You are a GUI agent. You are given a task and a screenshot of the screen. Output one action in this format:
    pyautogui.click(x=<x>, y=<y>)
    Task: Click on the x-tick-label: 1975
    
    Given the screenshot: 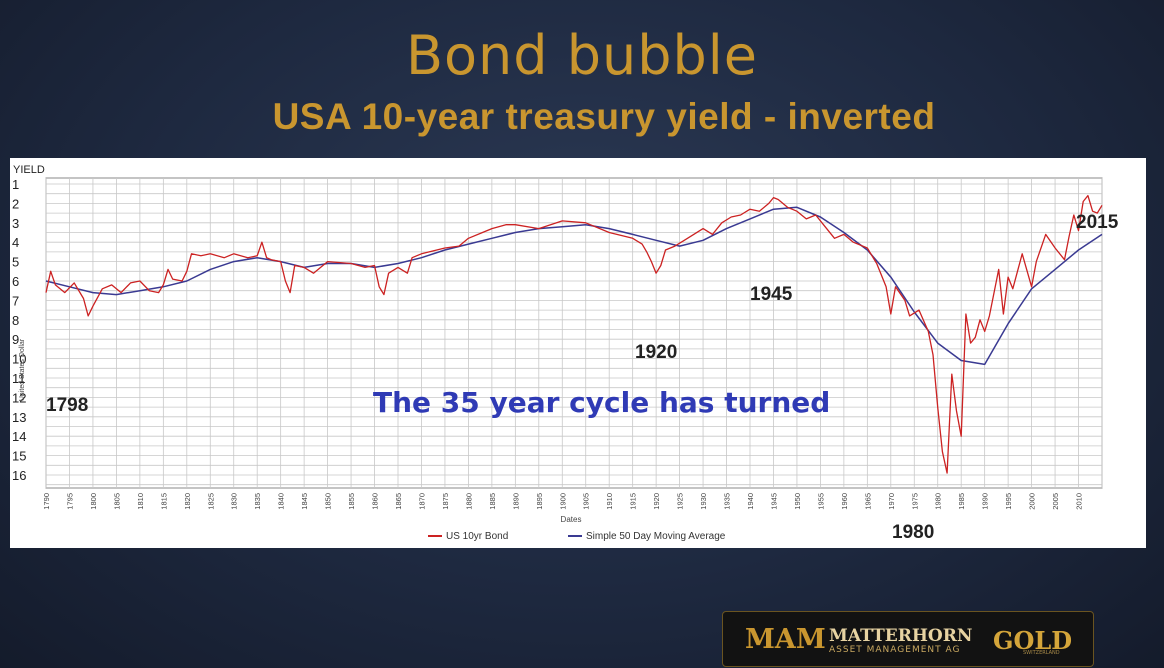 What is the action you would take?
    pyautogui.click(x=914, y=501)
    